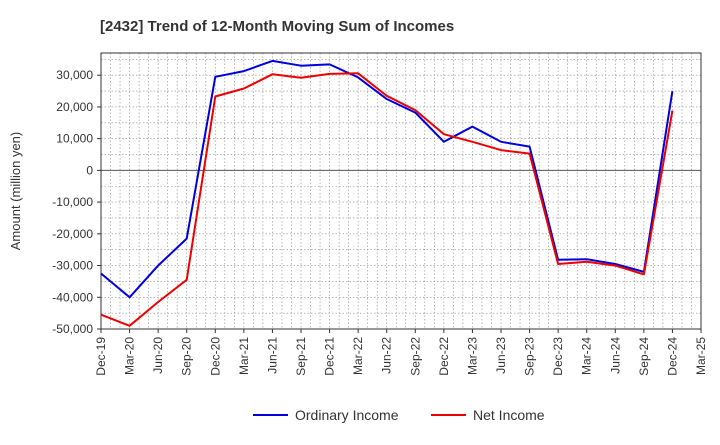  What do you see at coordinates (72, 202) in the screenshot?
I see `y-tick-label: -10,000` at bounding box center [72, 202].